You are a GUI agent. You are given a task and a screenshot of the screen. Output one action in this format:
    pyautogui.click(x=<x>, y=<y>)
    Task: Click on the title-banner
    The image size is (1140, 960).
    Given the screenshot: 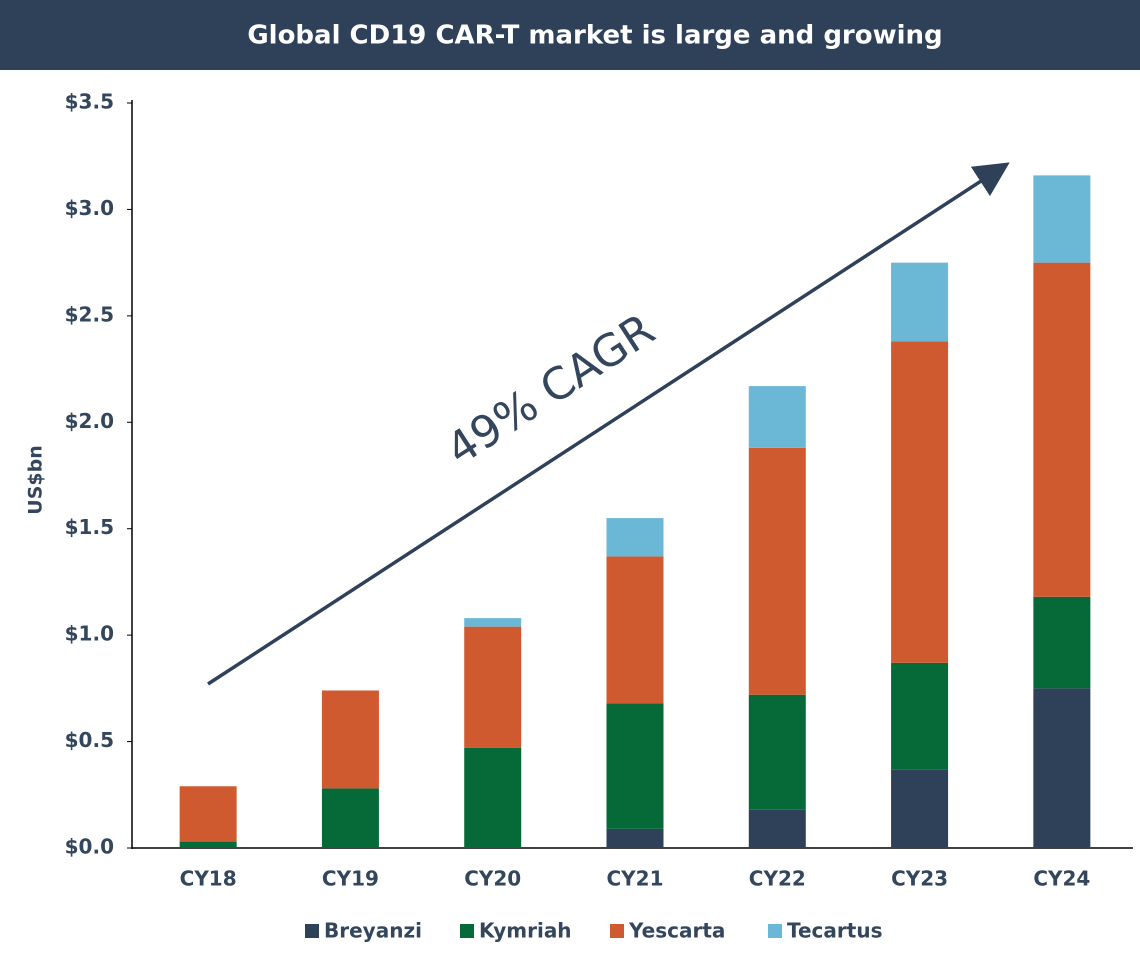 What is the action you would take?
    pyautogui.click(x=570, y=35)
    